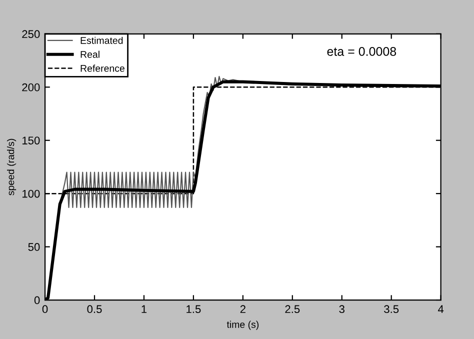 This screenshot has width=474, height=339. What do you see at coordinates (441, 309) in the screenshot?
I see `x-tick-label: 4` at bounding box center [441, 309].